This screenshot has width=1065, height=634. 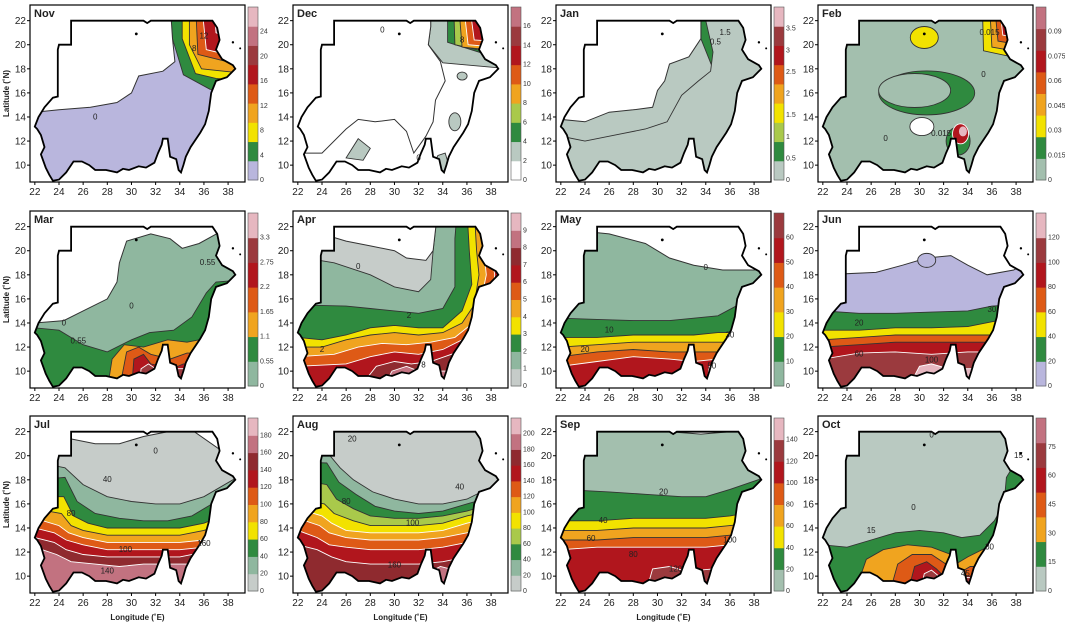 What do you see at coordinates (266, 453) in the screenshot?
I see `colorbar-tick-label: 160` at bounding box center [266, 453].